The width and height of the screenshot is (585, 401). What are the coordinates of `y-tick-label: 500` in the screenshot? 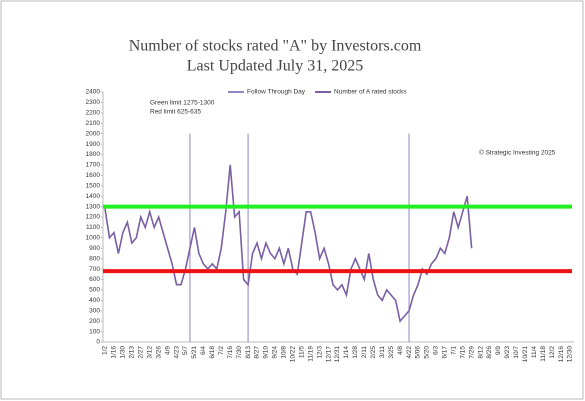 It's located at (94, 290).